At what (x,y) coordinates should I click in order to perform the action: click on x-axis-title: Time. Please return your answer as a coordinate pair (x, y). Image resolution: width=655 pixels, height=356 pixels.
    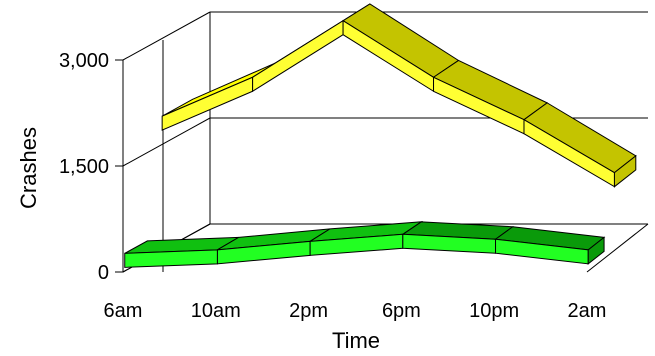
    Looking at the image, I should click on (356, 340).